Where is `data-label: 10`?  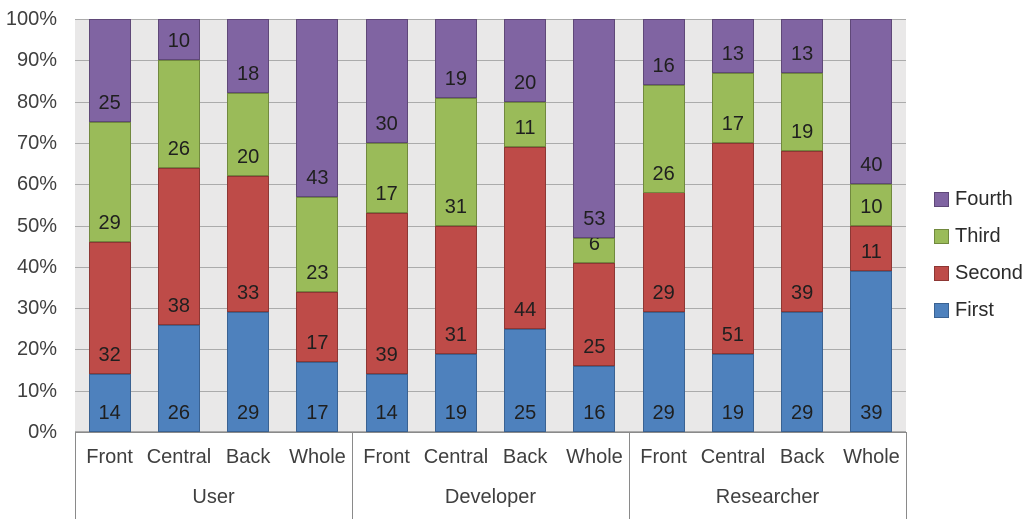
data-label: 10 is located at coordinates (179, 41).